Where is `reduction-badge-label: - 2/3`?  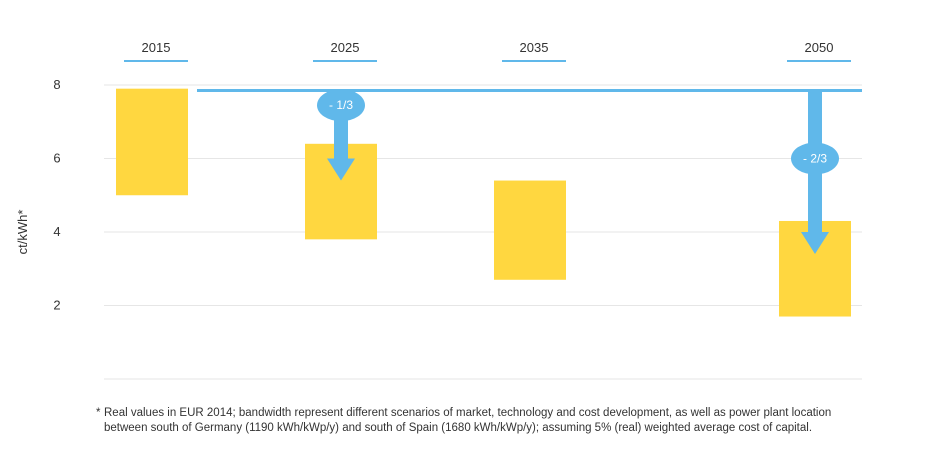
reduction-badge-label: - 2/3 is located at coordinates (815, 159).